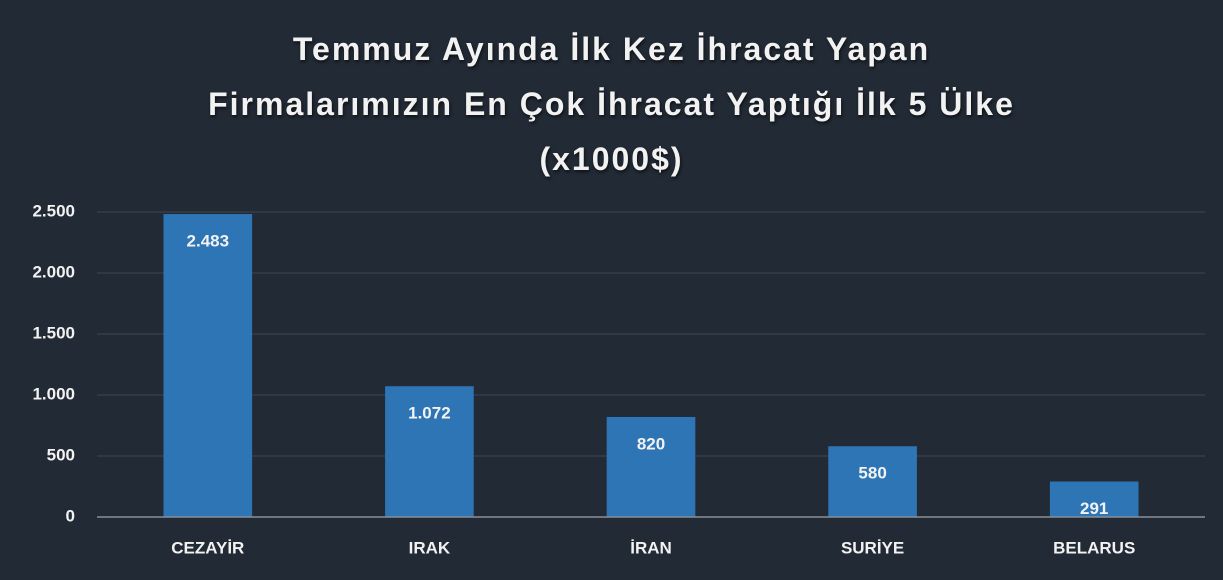 This screenshot has width=1223, height=580. Describe the element at coordinates (207, 547) in the screenshot. I see `x-tick-label: CEZAYİR` at that location.